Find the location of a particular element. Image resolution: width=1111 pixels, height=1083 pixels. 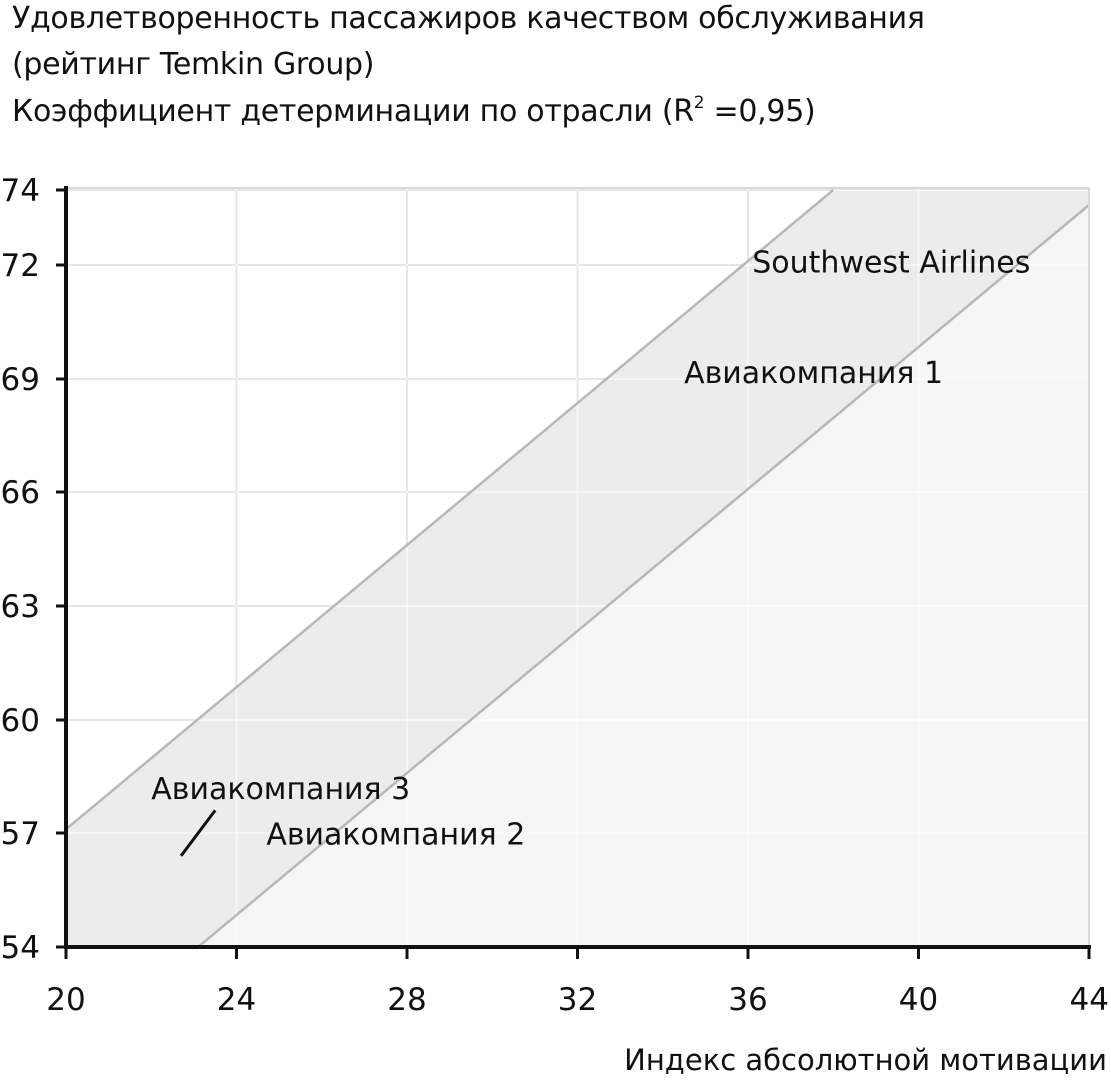

annotation-label: Southwest Airlines is located at coordinates (891, 263).